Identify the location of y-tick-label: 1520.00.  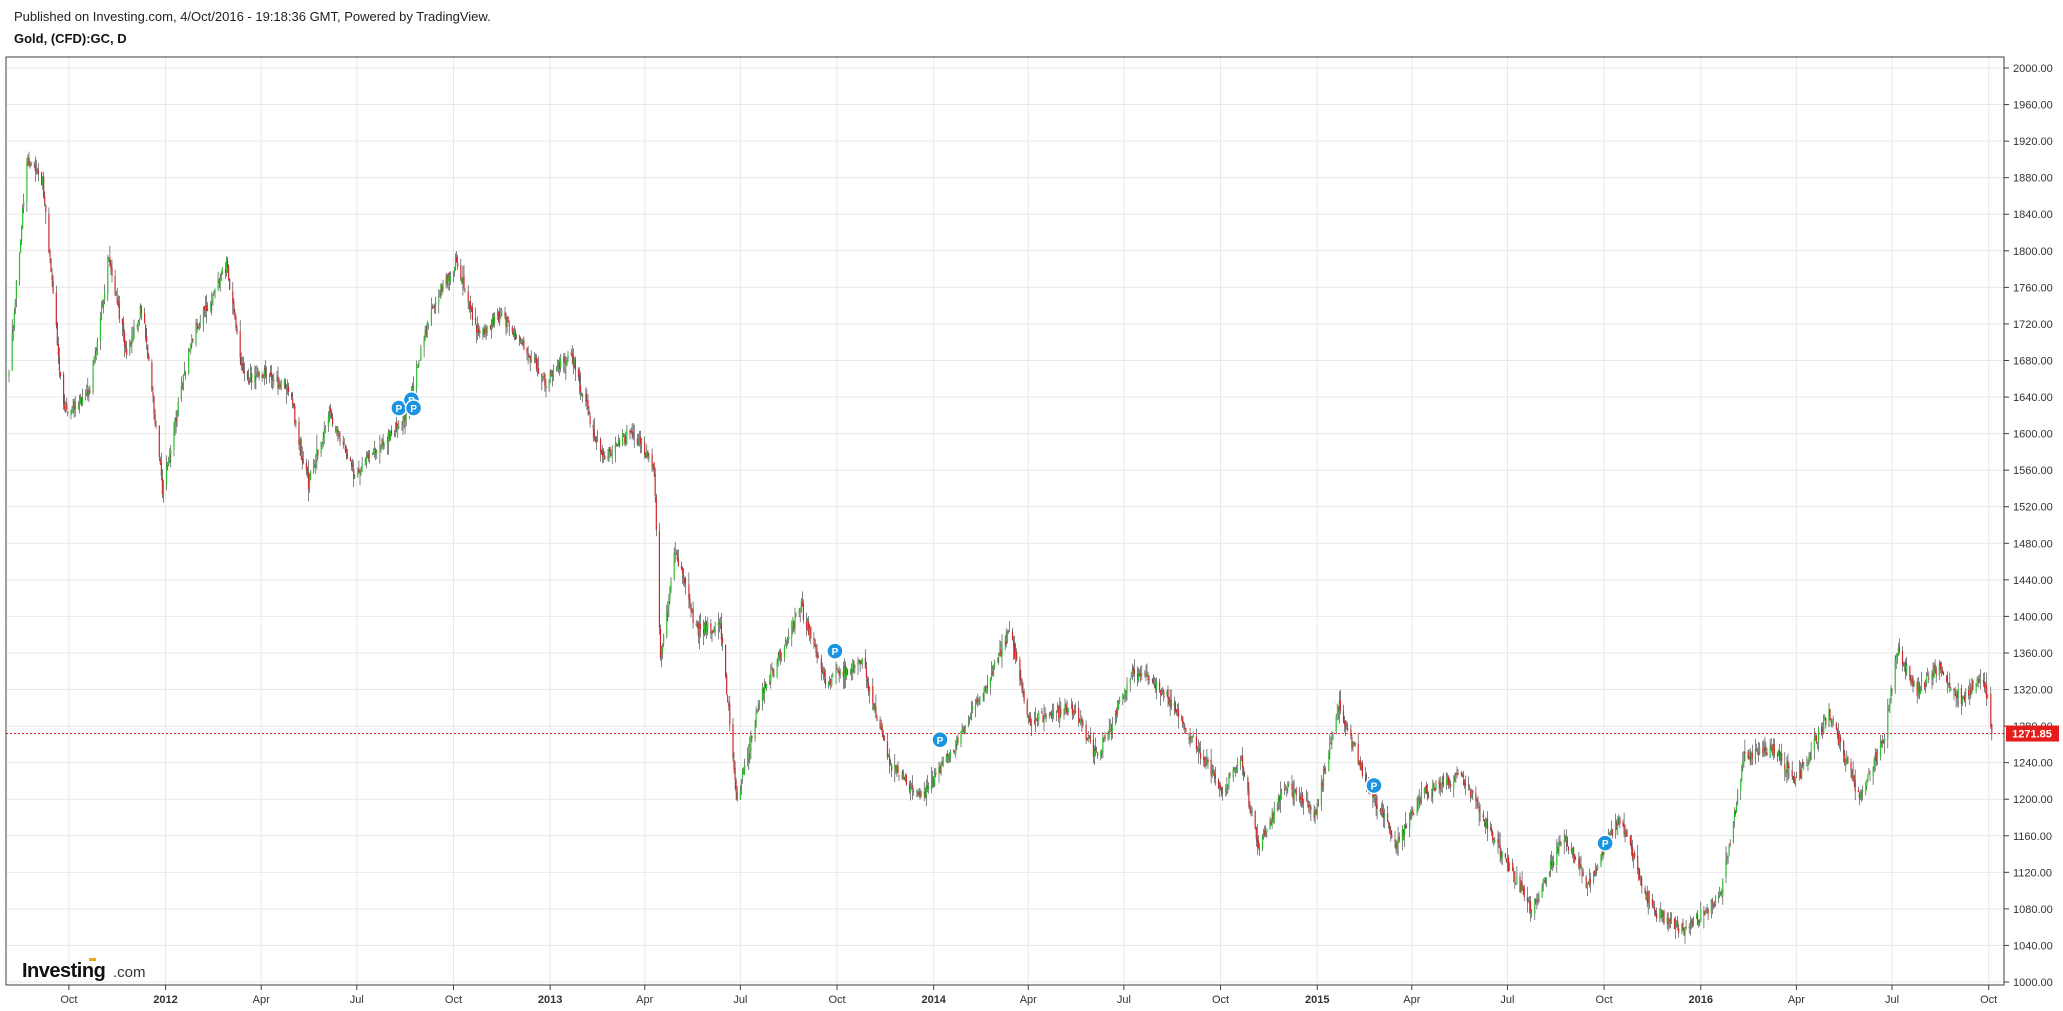
(2033, 508).